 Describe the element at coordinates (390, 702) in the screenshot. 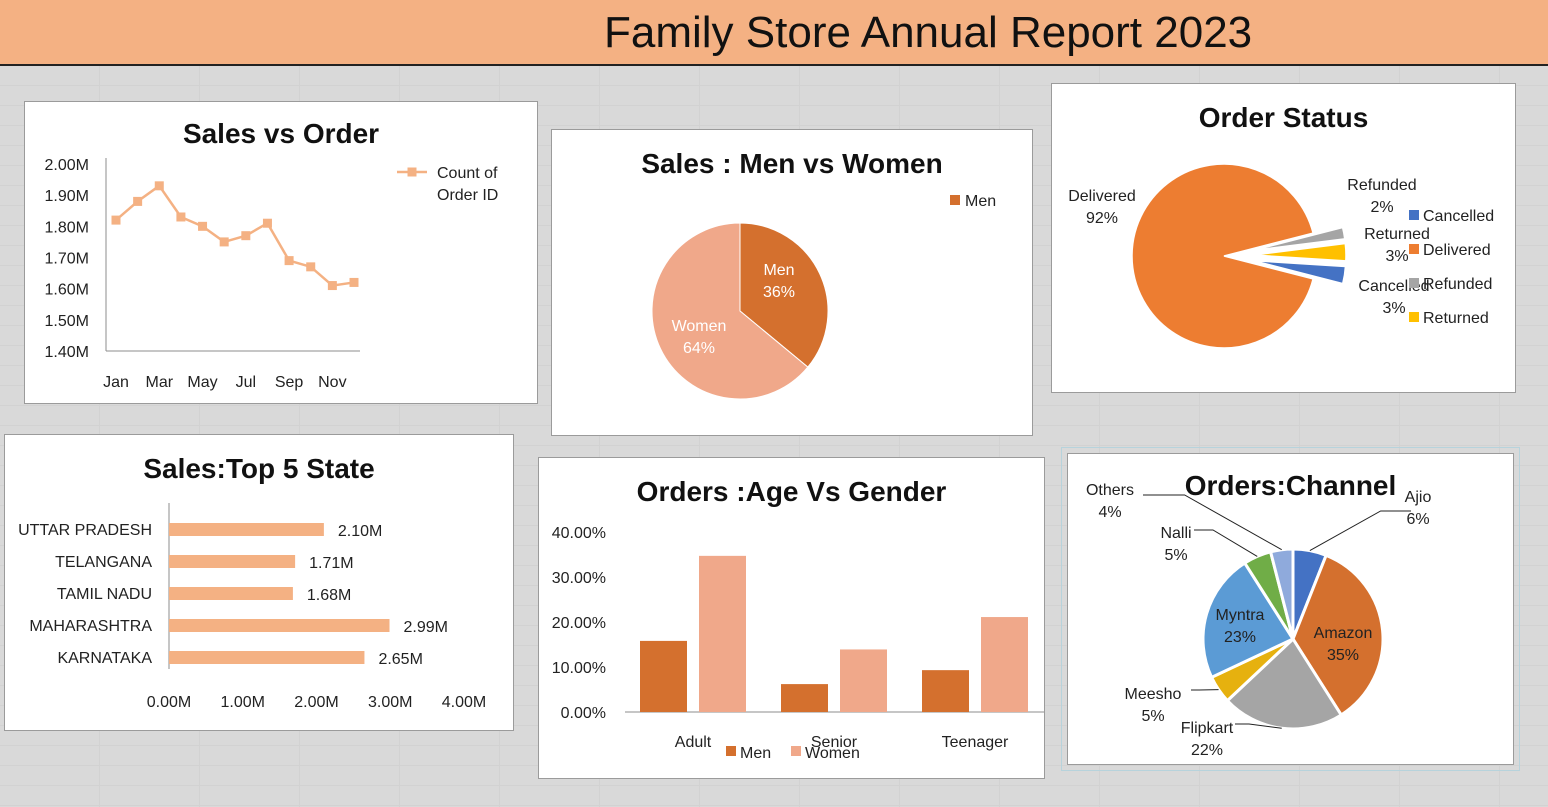

I see `state-xtick-label: 3.00M` at that location.